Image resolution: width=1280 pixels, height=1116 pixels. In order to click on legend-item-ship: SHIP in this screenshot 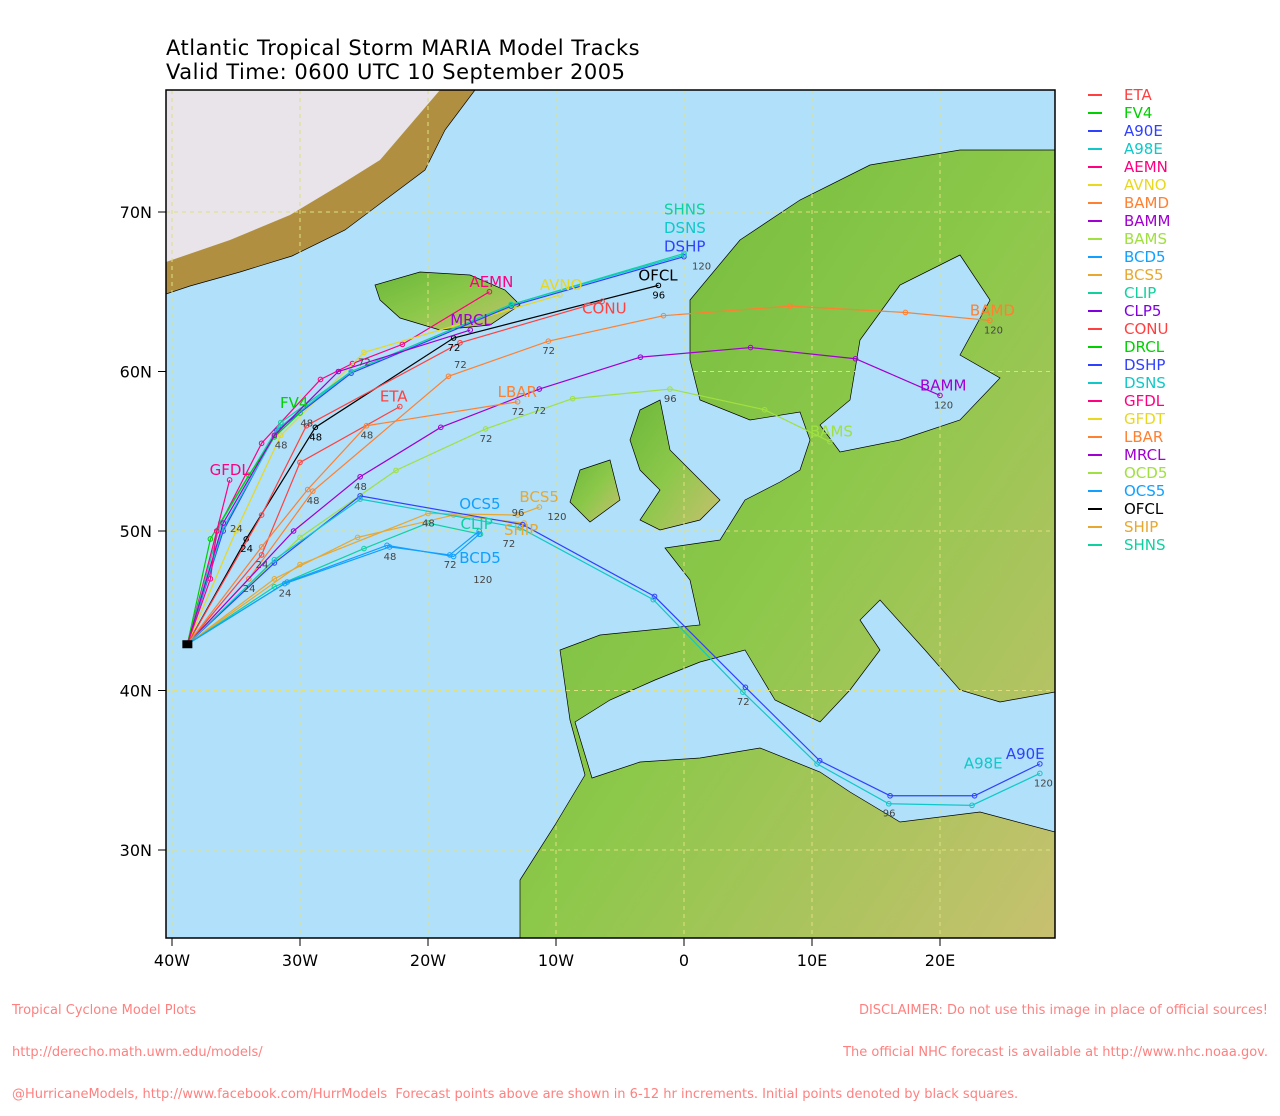, I will do `click(1129, 527)`.